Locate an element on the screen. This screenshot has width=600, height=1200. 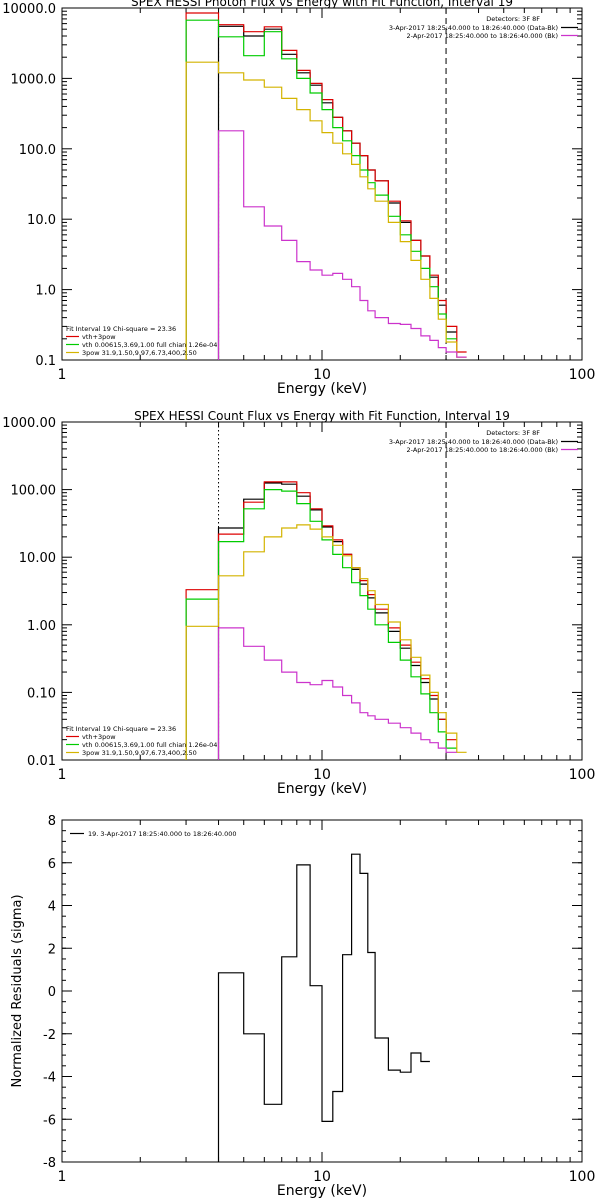
y-tick-label: 1.0 is located at coordinates (45, 291).